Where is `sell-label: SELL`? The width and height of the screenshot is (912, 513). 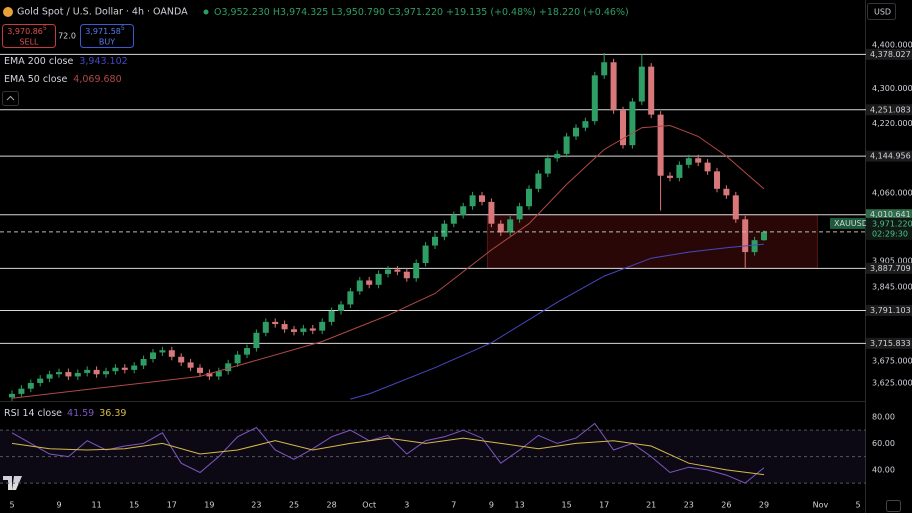
sell-label: SELL is located at coordinates (29, 42).